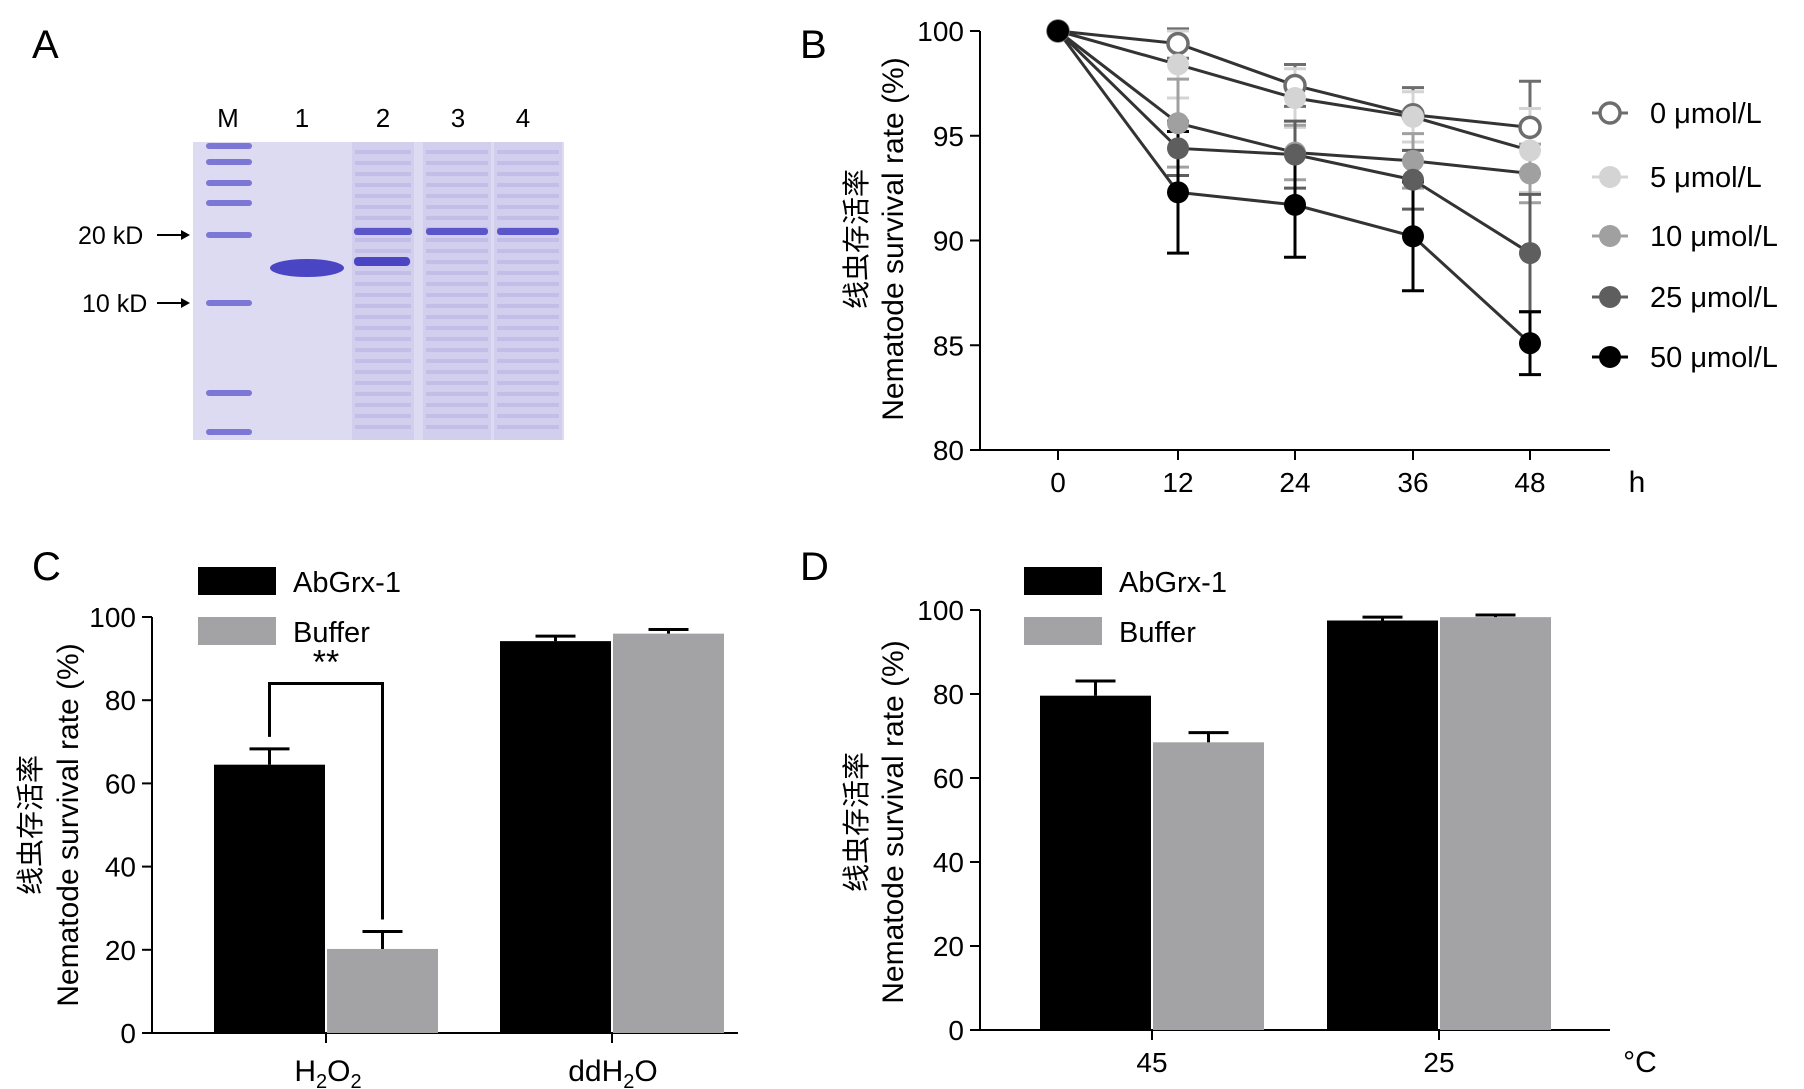 This screenshot has width=1804, height=1089. What do you see at coordinates (1714, 358) in the screenshot?
I see `panel-b-legend-label: 50 μmol/L` at bounding box center [1714, 358].